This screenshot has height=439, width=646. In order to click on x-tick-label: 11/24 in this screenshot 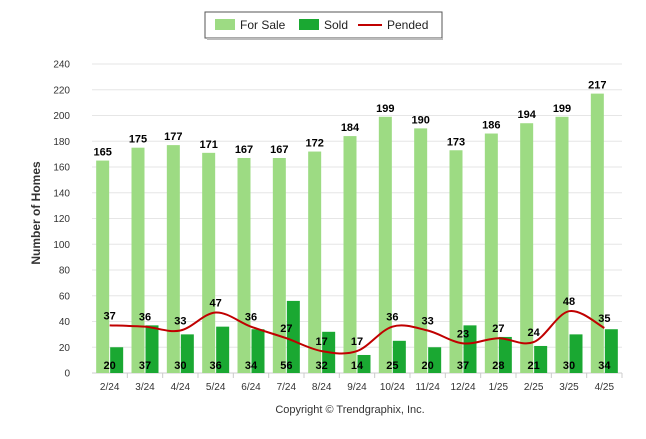, I will do `click(428, 387)`.